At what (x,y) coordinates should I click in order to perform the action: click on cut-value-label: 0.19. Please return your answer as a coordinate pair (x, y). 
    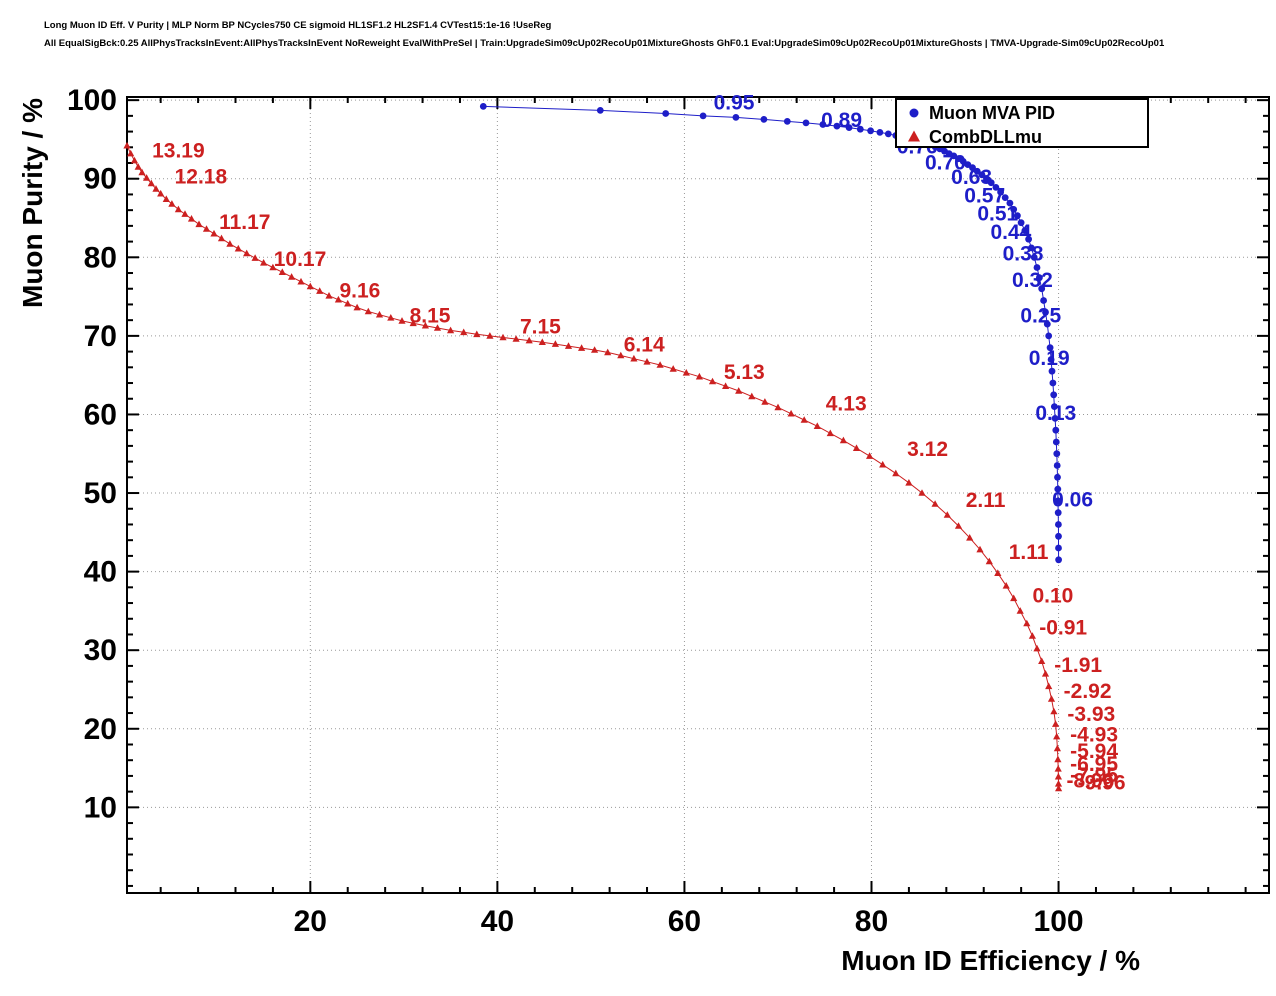
    Looking at the image, I should click on (1049, 358).